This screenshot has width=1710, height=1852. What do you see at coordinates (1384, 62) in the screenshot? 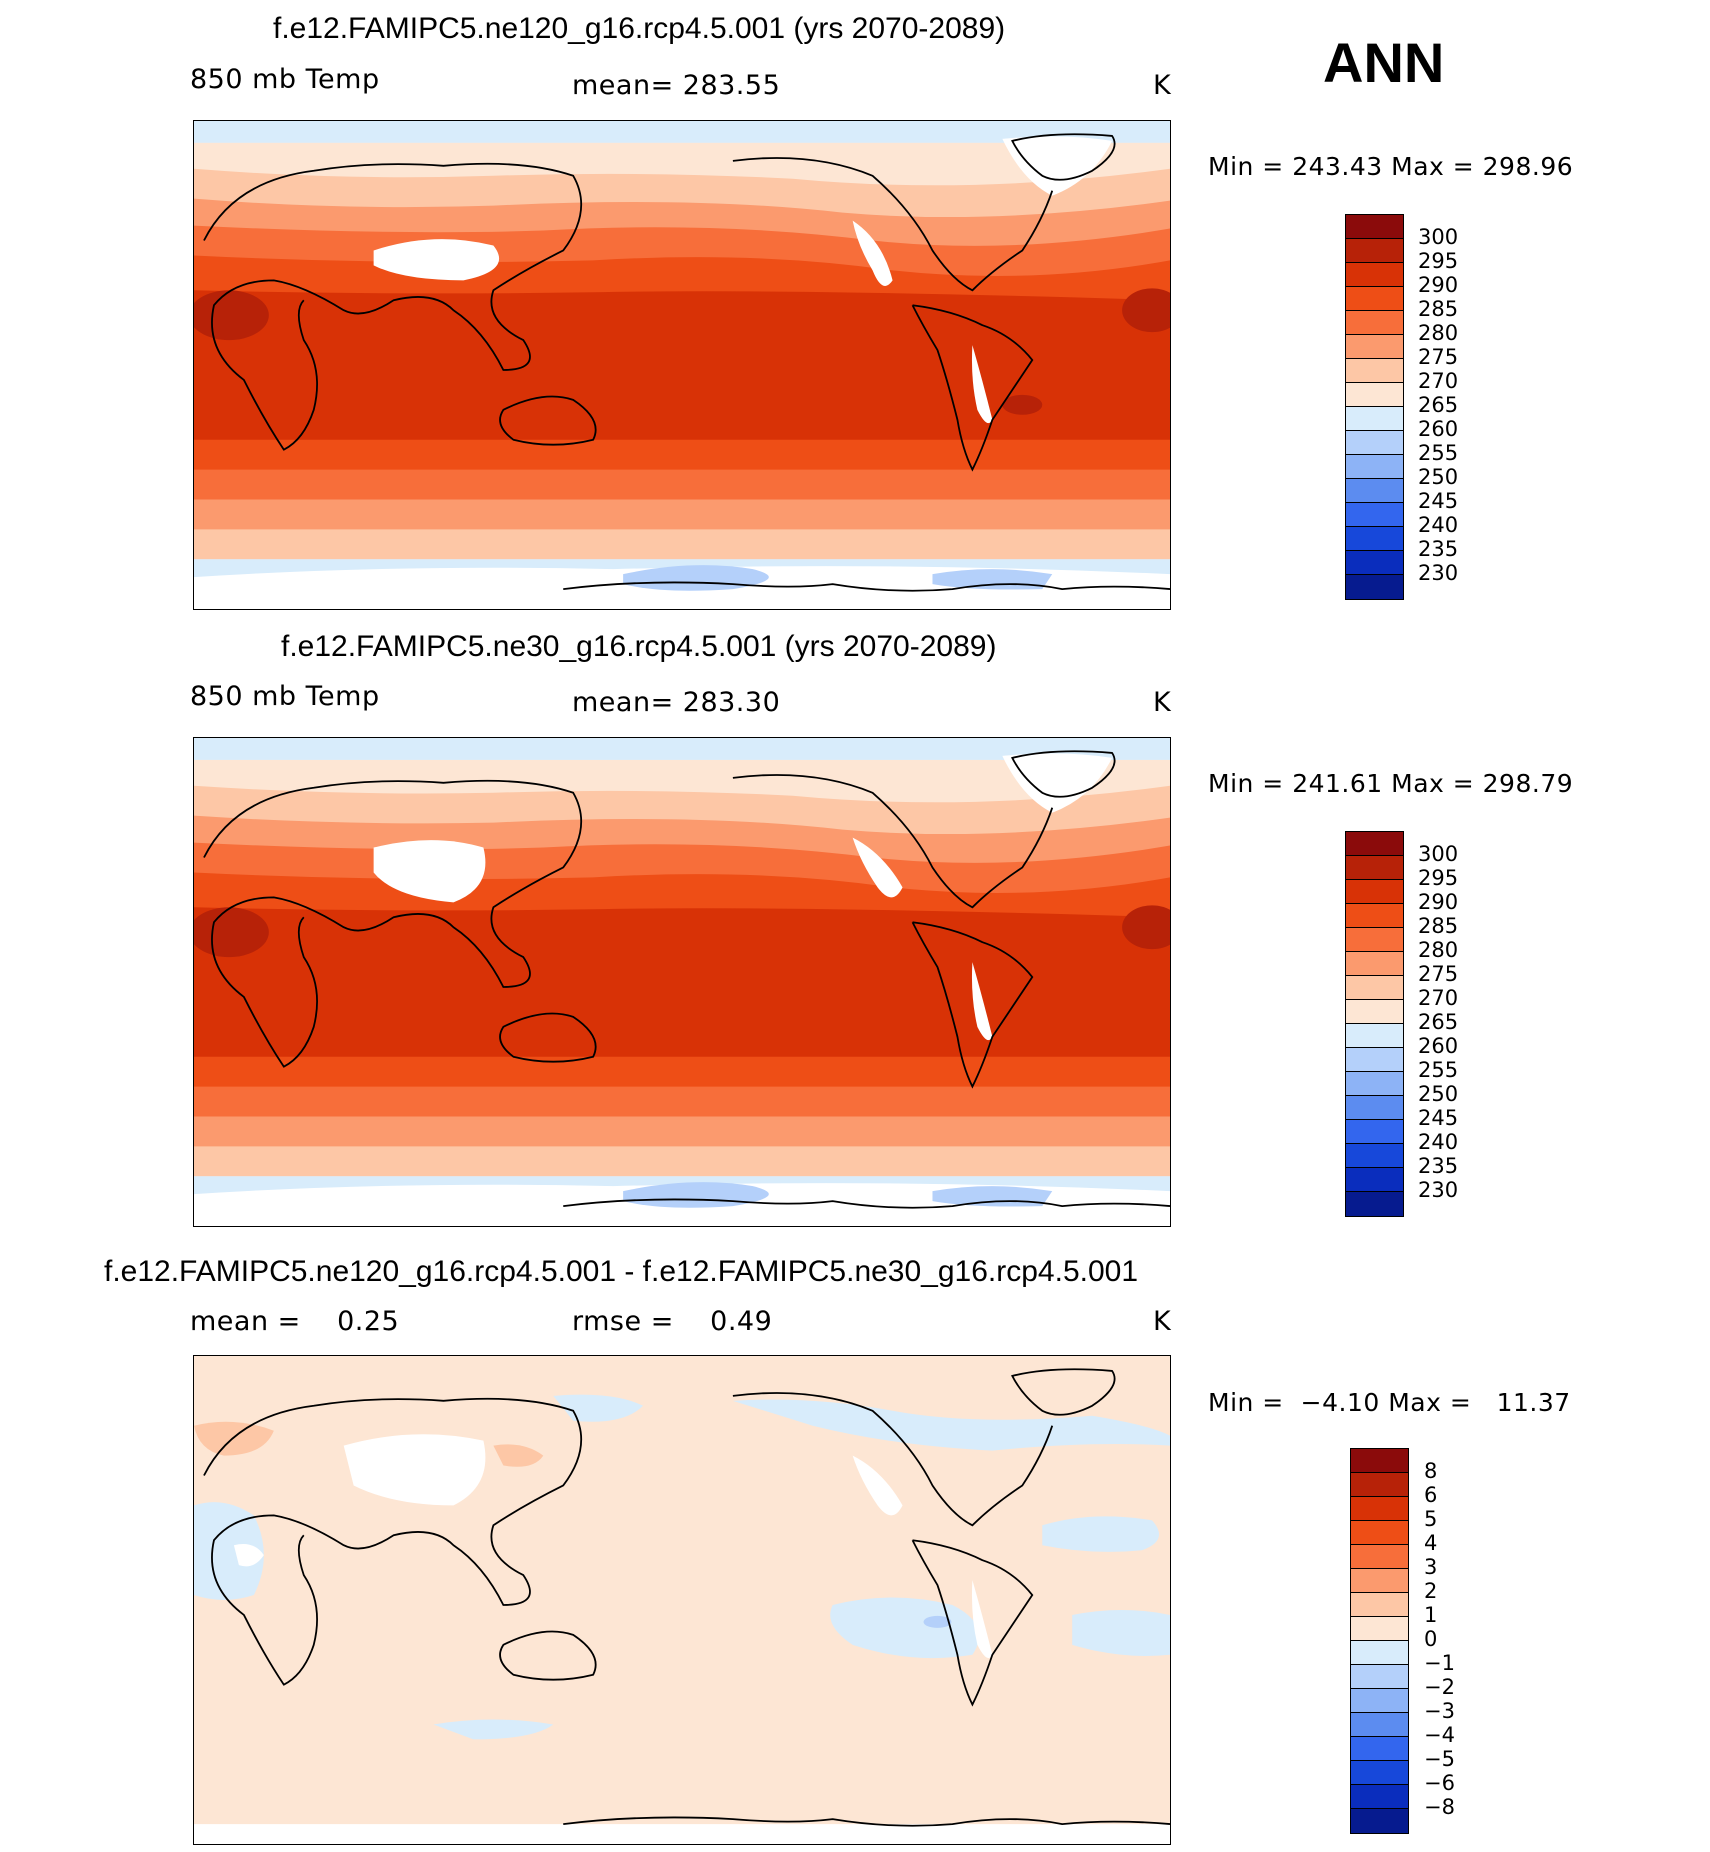
I see `season-label: ANN` at bounding box center [1384, 62].